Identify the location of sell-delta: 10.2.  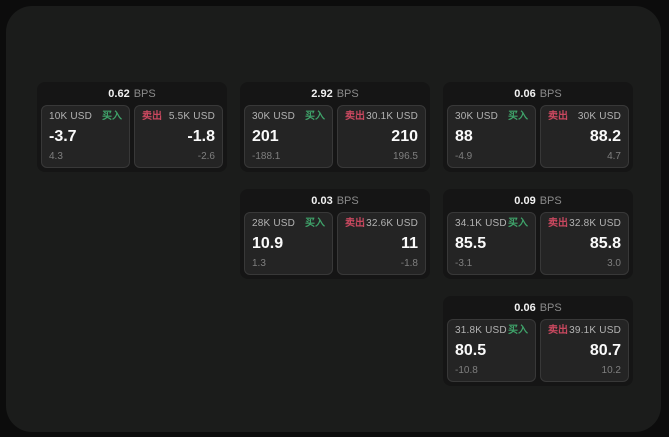
(611, 370).